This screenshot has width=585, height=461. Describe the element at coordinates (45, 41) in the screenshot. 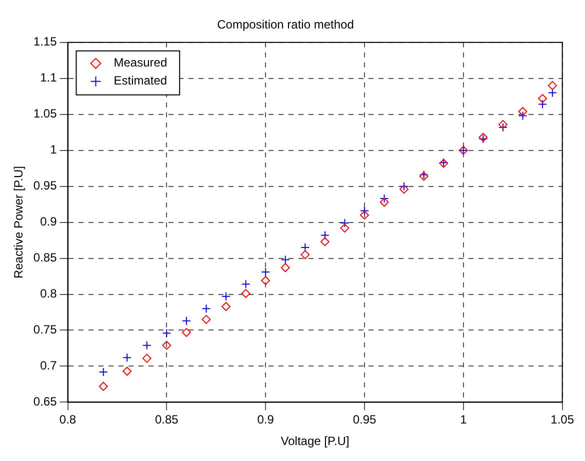

I see `y-tick-label: 1.15` at that location.